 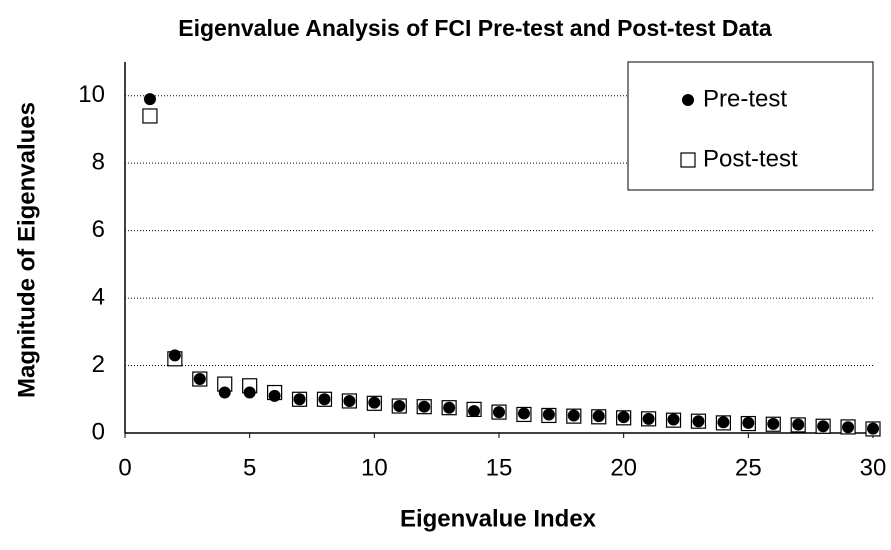 What do you see at coordinates (623, 467) in the screenshot?
I see `x-tick-label: 20` at bounding box center [623, 467].